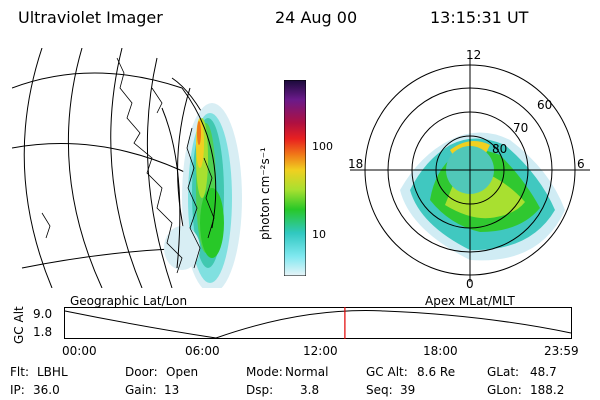 Image resolution: width=600 pixels, height=400 pixels. Describe the element at coordinates (440, 351) in the screenshot. I see `orbit-x-tick-3: 18:00` at that location.